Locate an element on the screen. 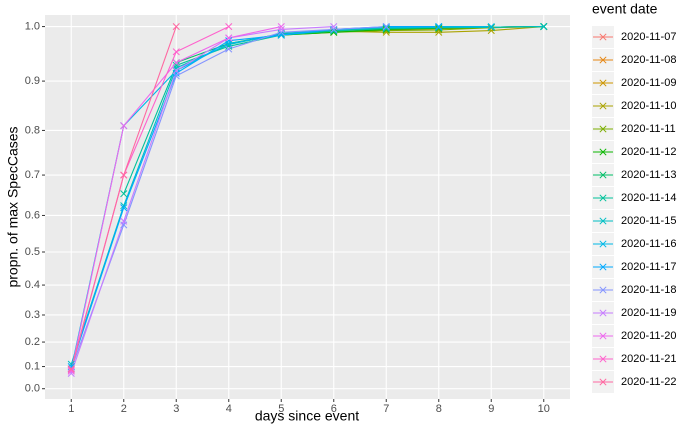  legend-label: 2020-11-18 is located at coordinates (648, 290).